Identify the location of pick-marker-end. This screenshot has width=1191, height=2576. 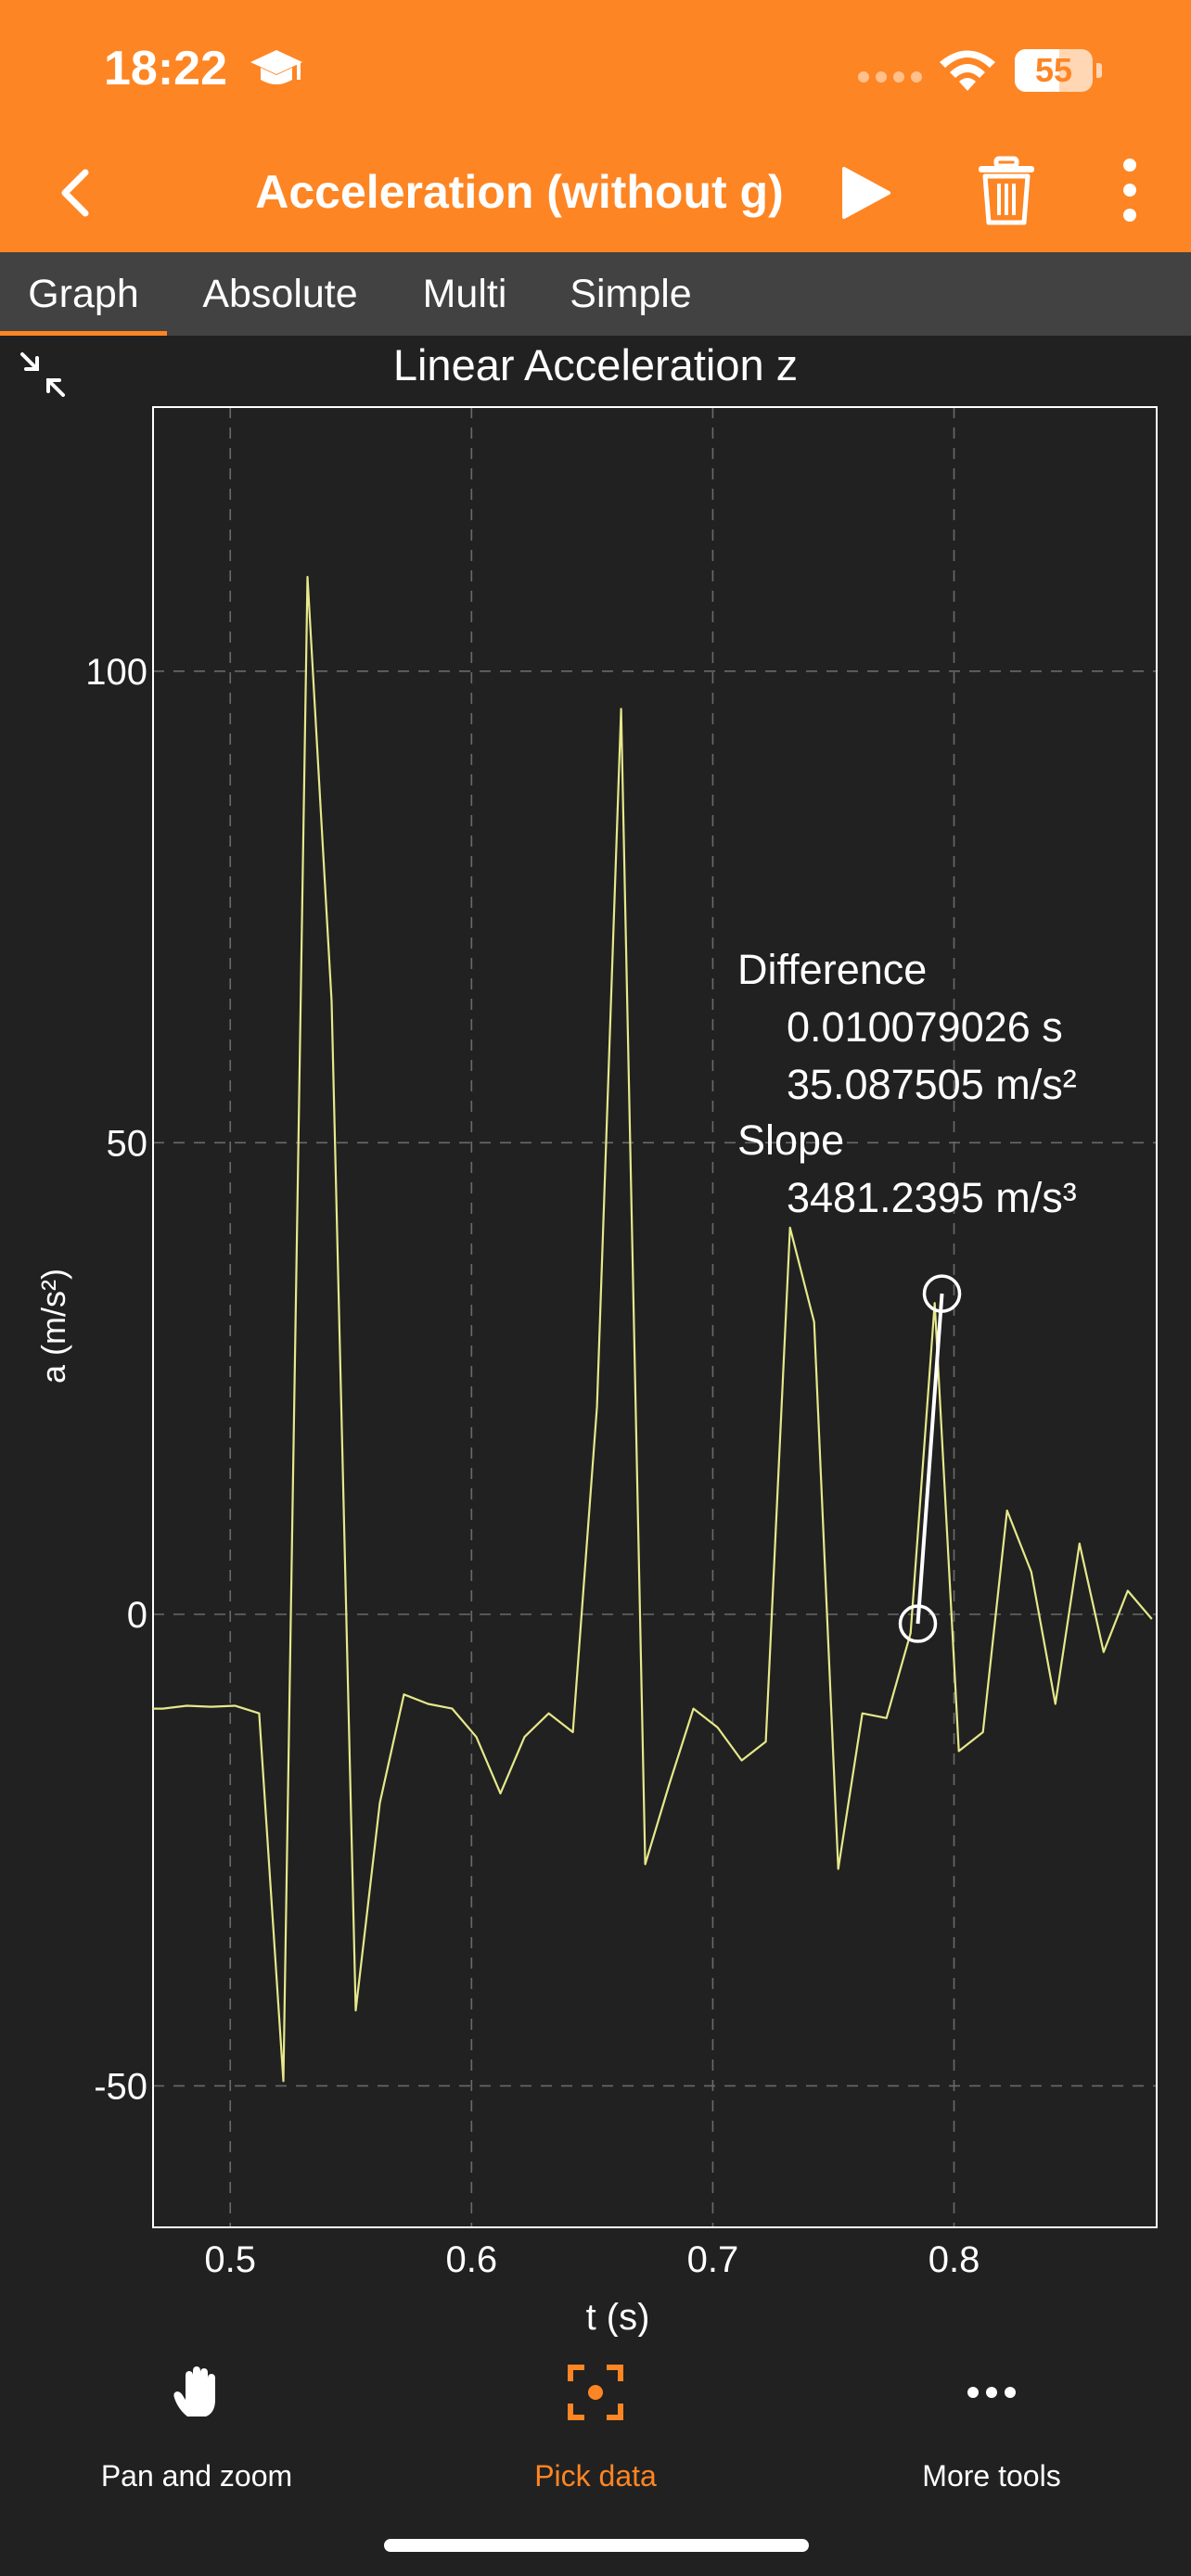
(942, 1293).